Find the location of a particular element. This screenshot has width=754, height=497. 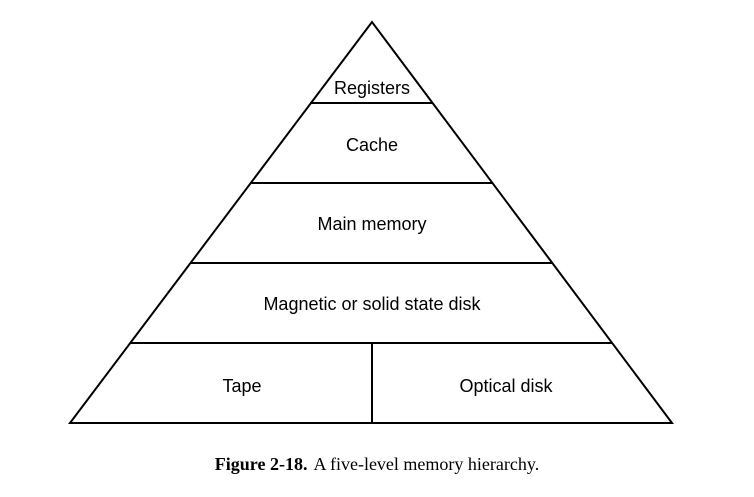

level-main-memory-label: Main memory is located at coordinates (371, 224).